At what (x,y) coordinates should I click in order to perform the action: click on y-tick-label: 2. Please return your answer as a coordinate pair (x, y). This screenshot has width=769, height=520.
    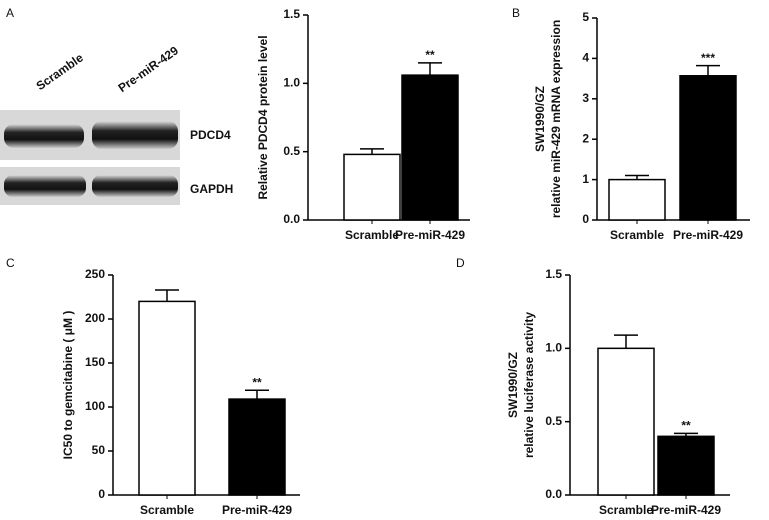
    Looking at the image, I should click on (585, 138).